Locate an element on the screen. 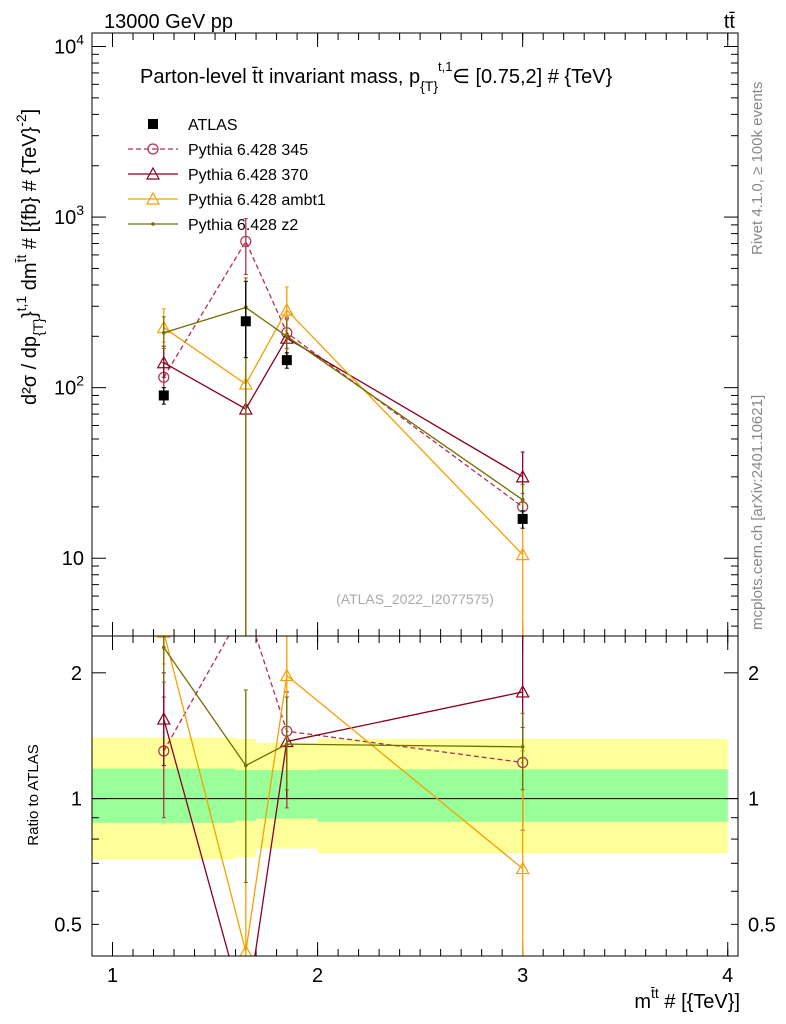 The width and height of the screenshot is (786, 1024). main-y-tick-label: 10 is located at coordinates (73, 559).